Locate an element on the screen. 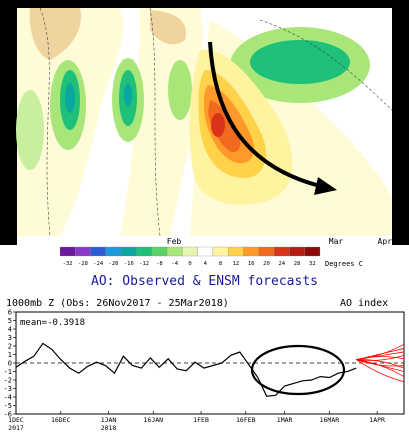  ao-y-tick-label: -2 is located at coordinates (8, 381).